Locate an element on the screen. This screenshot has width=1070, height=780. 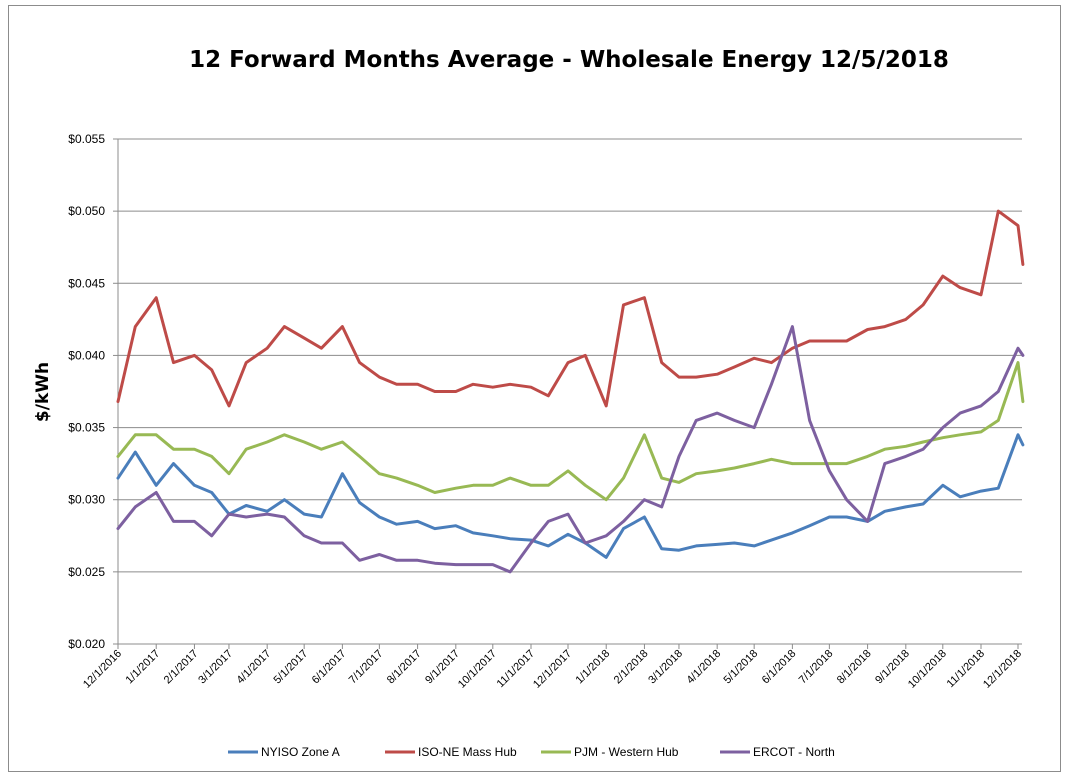
legend-item-ercot-north: ERCOT - North is located at coordinates (777, 752).